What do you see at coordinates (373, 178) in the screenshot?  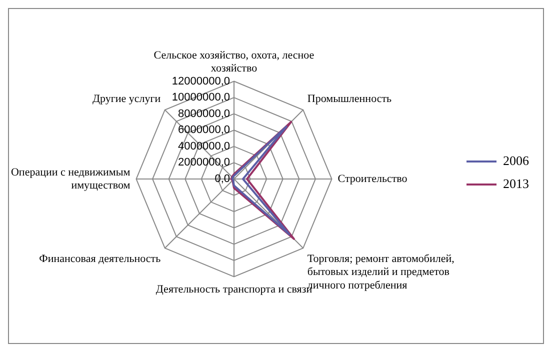 I see `spoke-label: Строительство` at bounding box center [373, 178].